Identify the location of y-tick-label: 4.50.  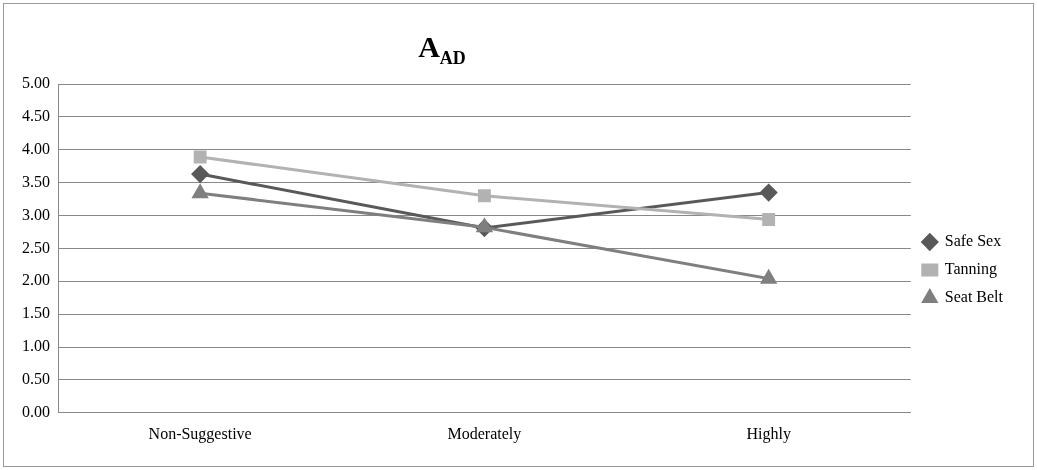
(36, 116).